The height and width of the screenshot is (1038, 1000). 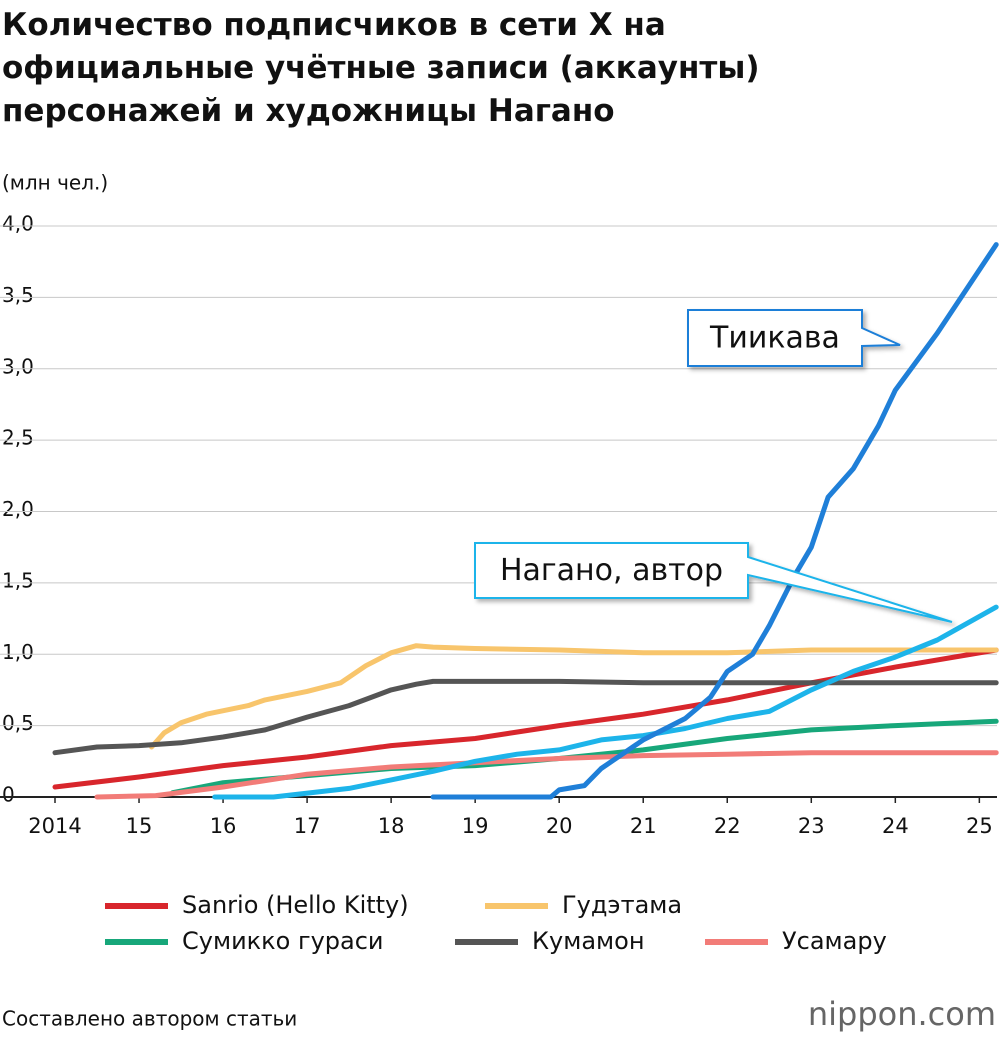 I want to click on x-tick-label: 16, so click(x=223, y=826).